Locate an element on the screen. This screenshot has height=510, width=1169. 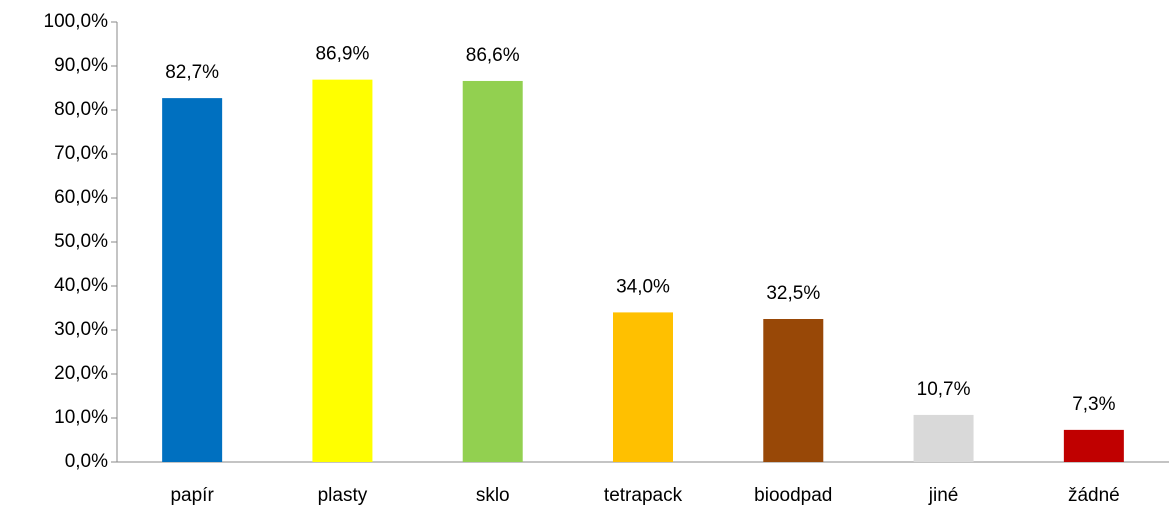
value-label: 10,7% is located at coordinates (944, 389).